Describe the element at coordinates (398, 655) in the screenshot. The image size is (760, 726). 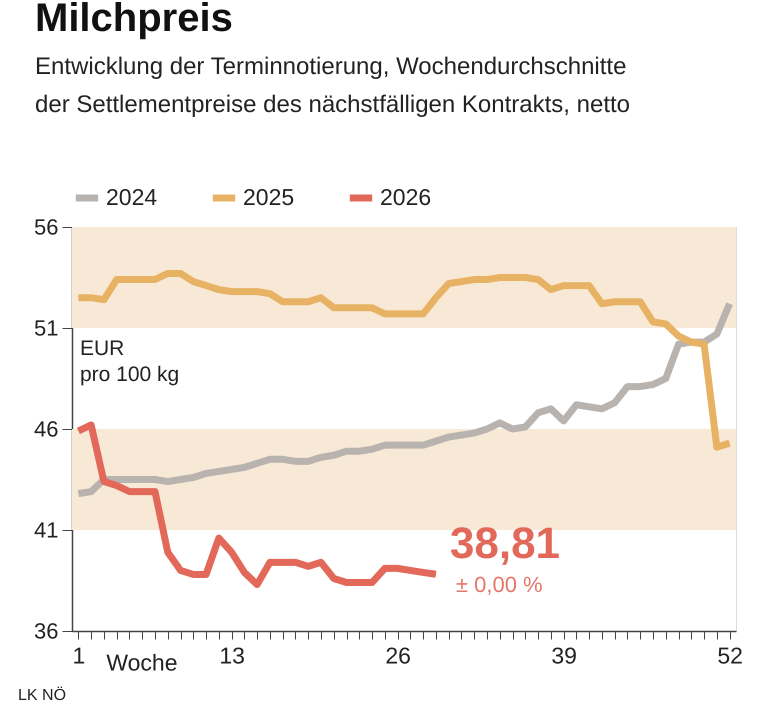
I see `x-tick-label: 26` at that location.